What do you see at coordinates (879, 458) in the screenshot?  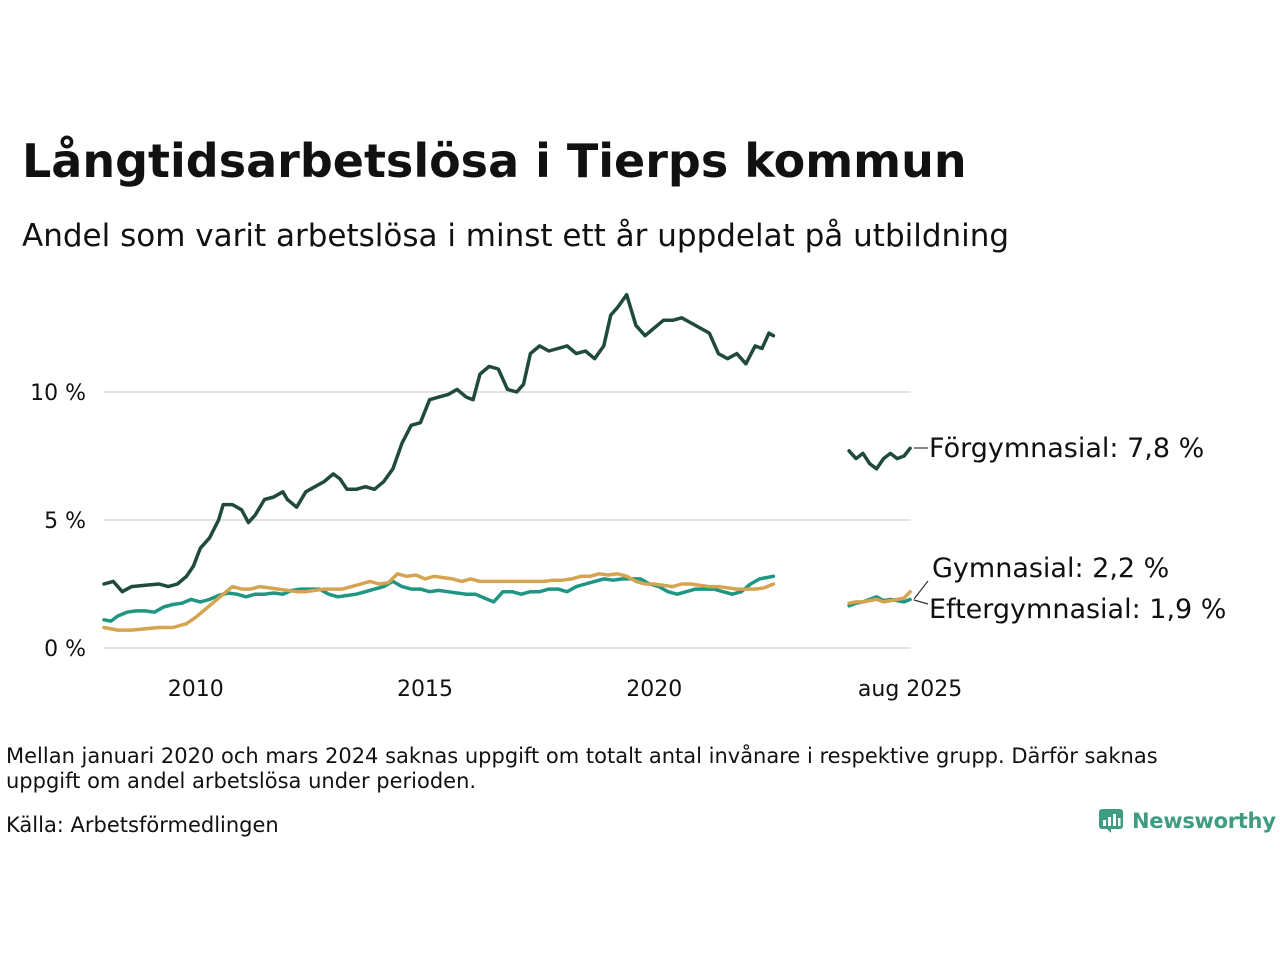 I see `series-line-förgymnasial-1` at bounding box center [879, 458].